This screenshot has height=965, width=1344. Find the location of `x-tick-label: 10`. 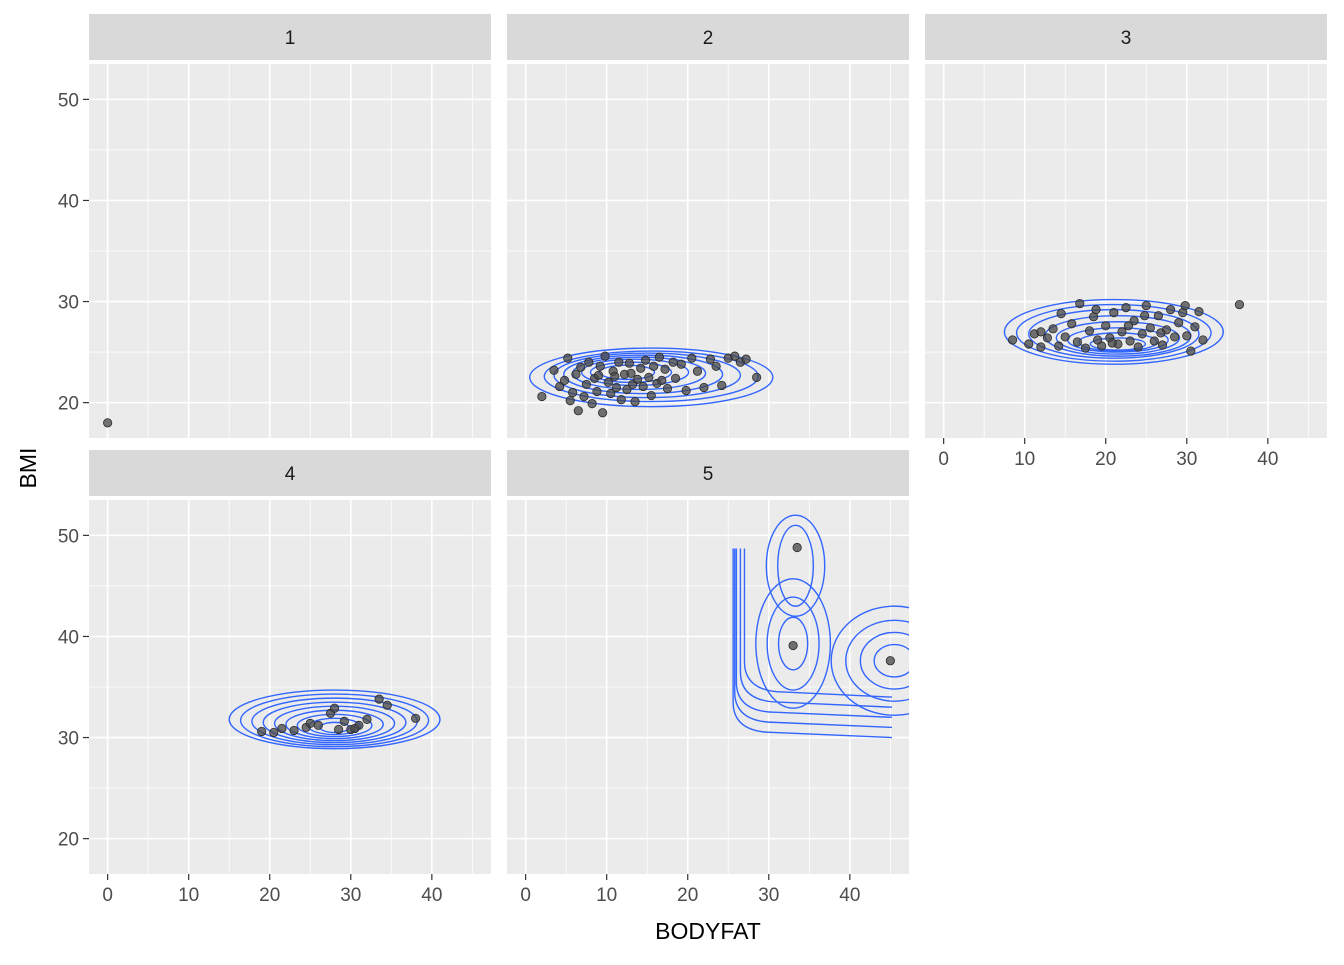

x-tick-label: 10 is located at coordinates (606, 895).